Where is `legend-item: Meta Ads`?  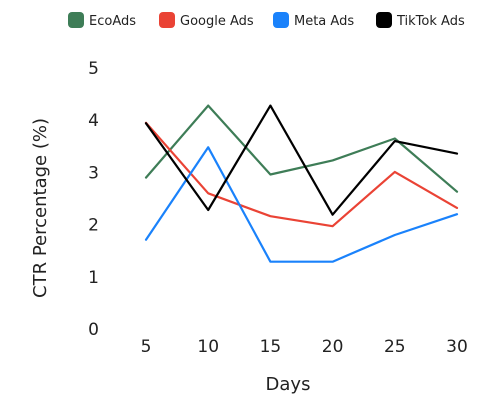 legend-item: Meta Ads is located at coordinates (313, 20).